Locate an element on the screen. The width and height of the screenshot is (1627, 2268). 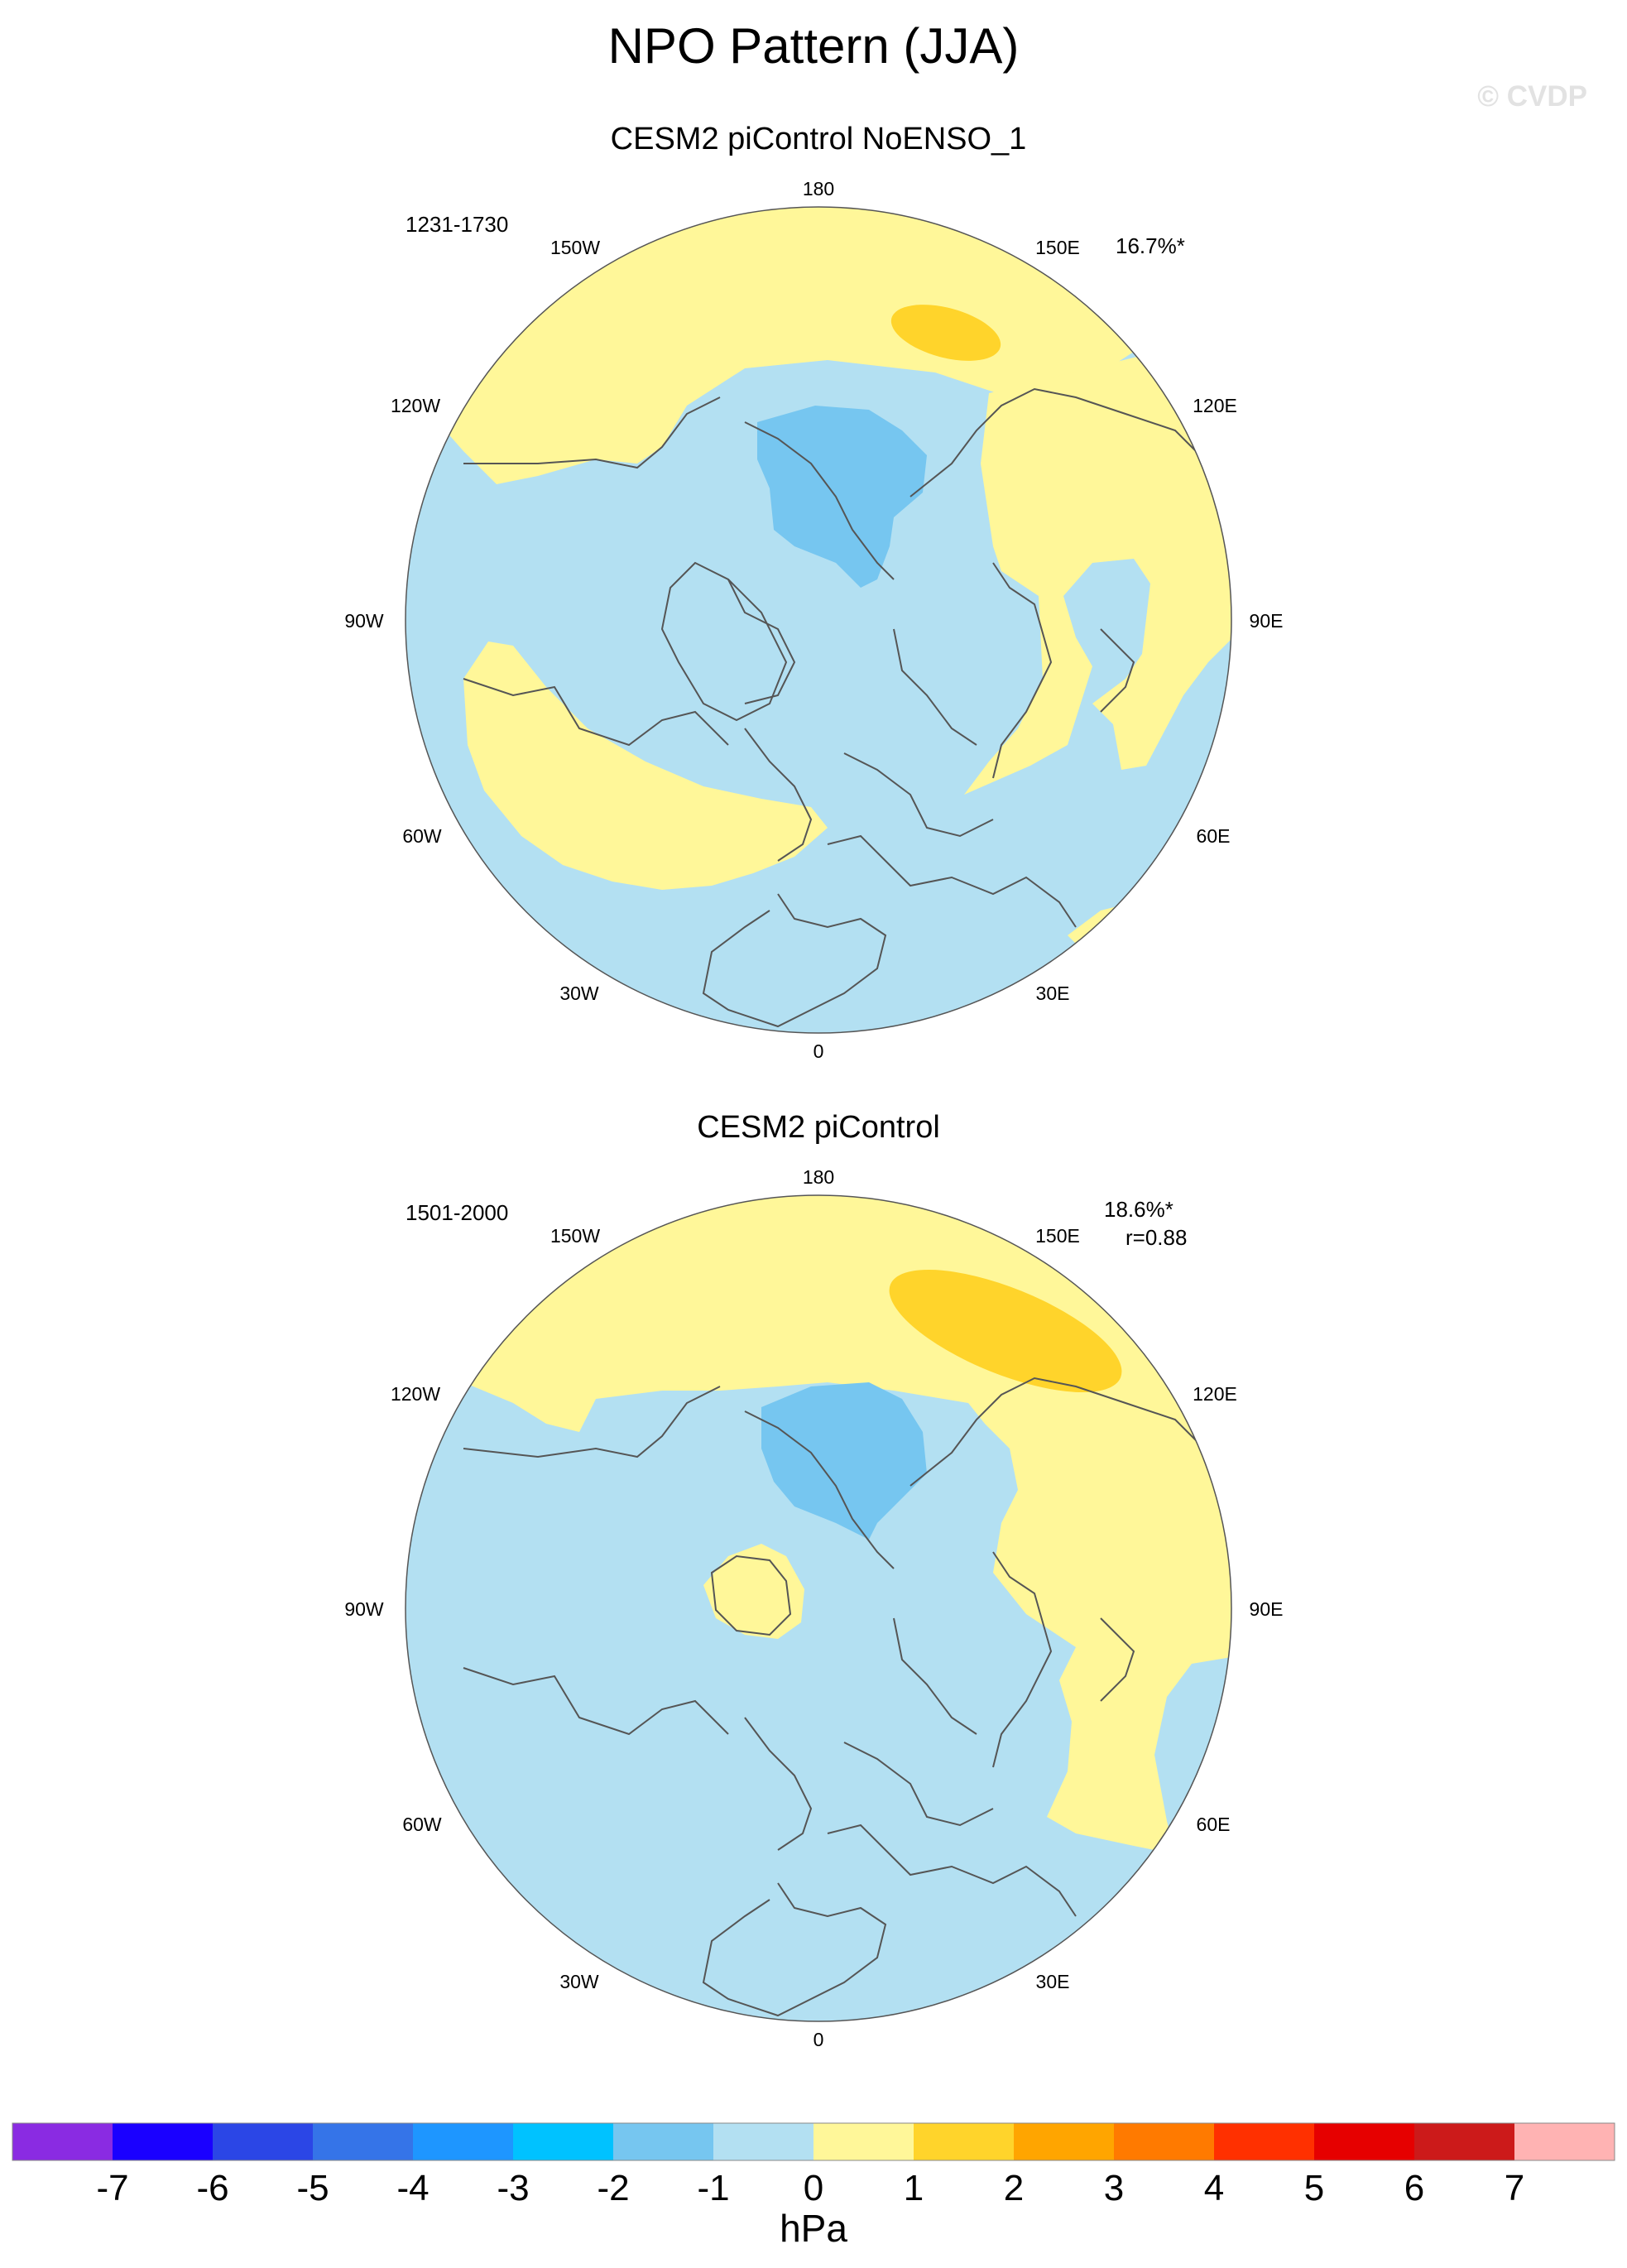
watermark: © CVDP is located at coordinates (1532, 96).